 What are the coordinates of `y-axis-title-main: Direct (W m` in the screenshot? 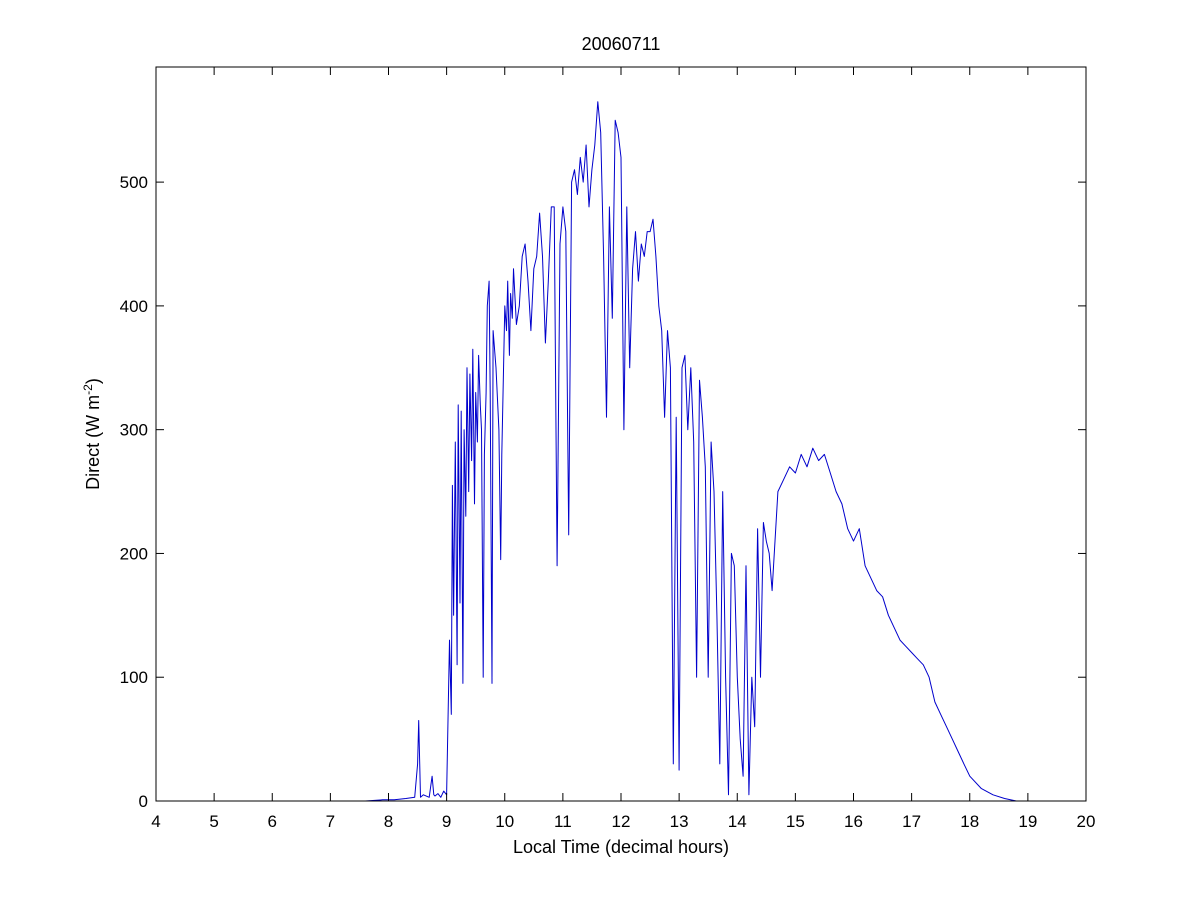 It's located at (93, 442).